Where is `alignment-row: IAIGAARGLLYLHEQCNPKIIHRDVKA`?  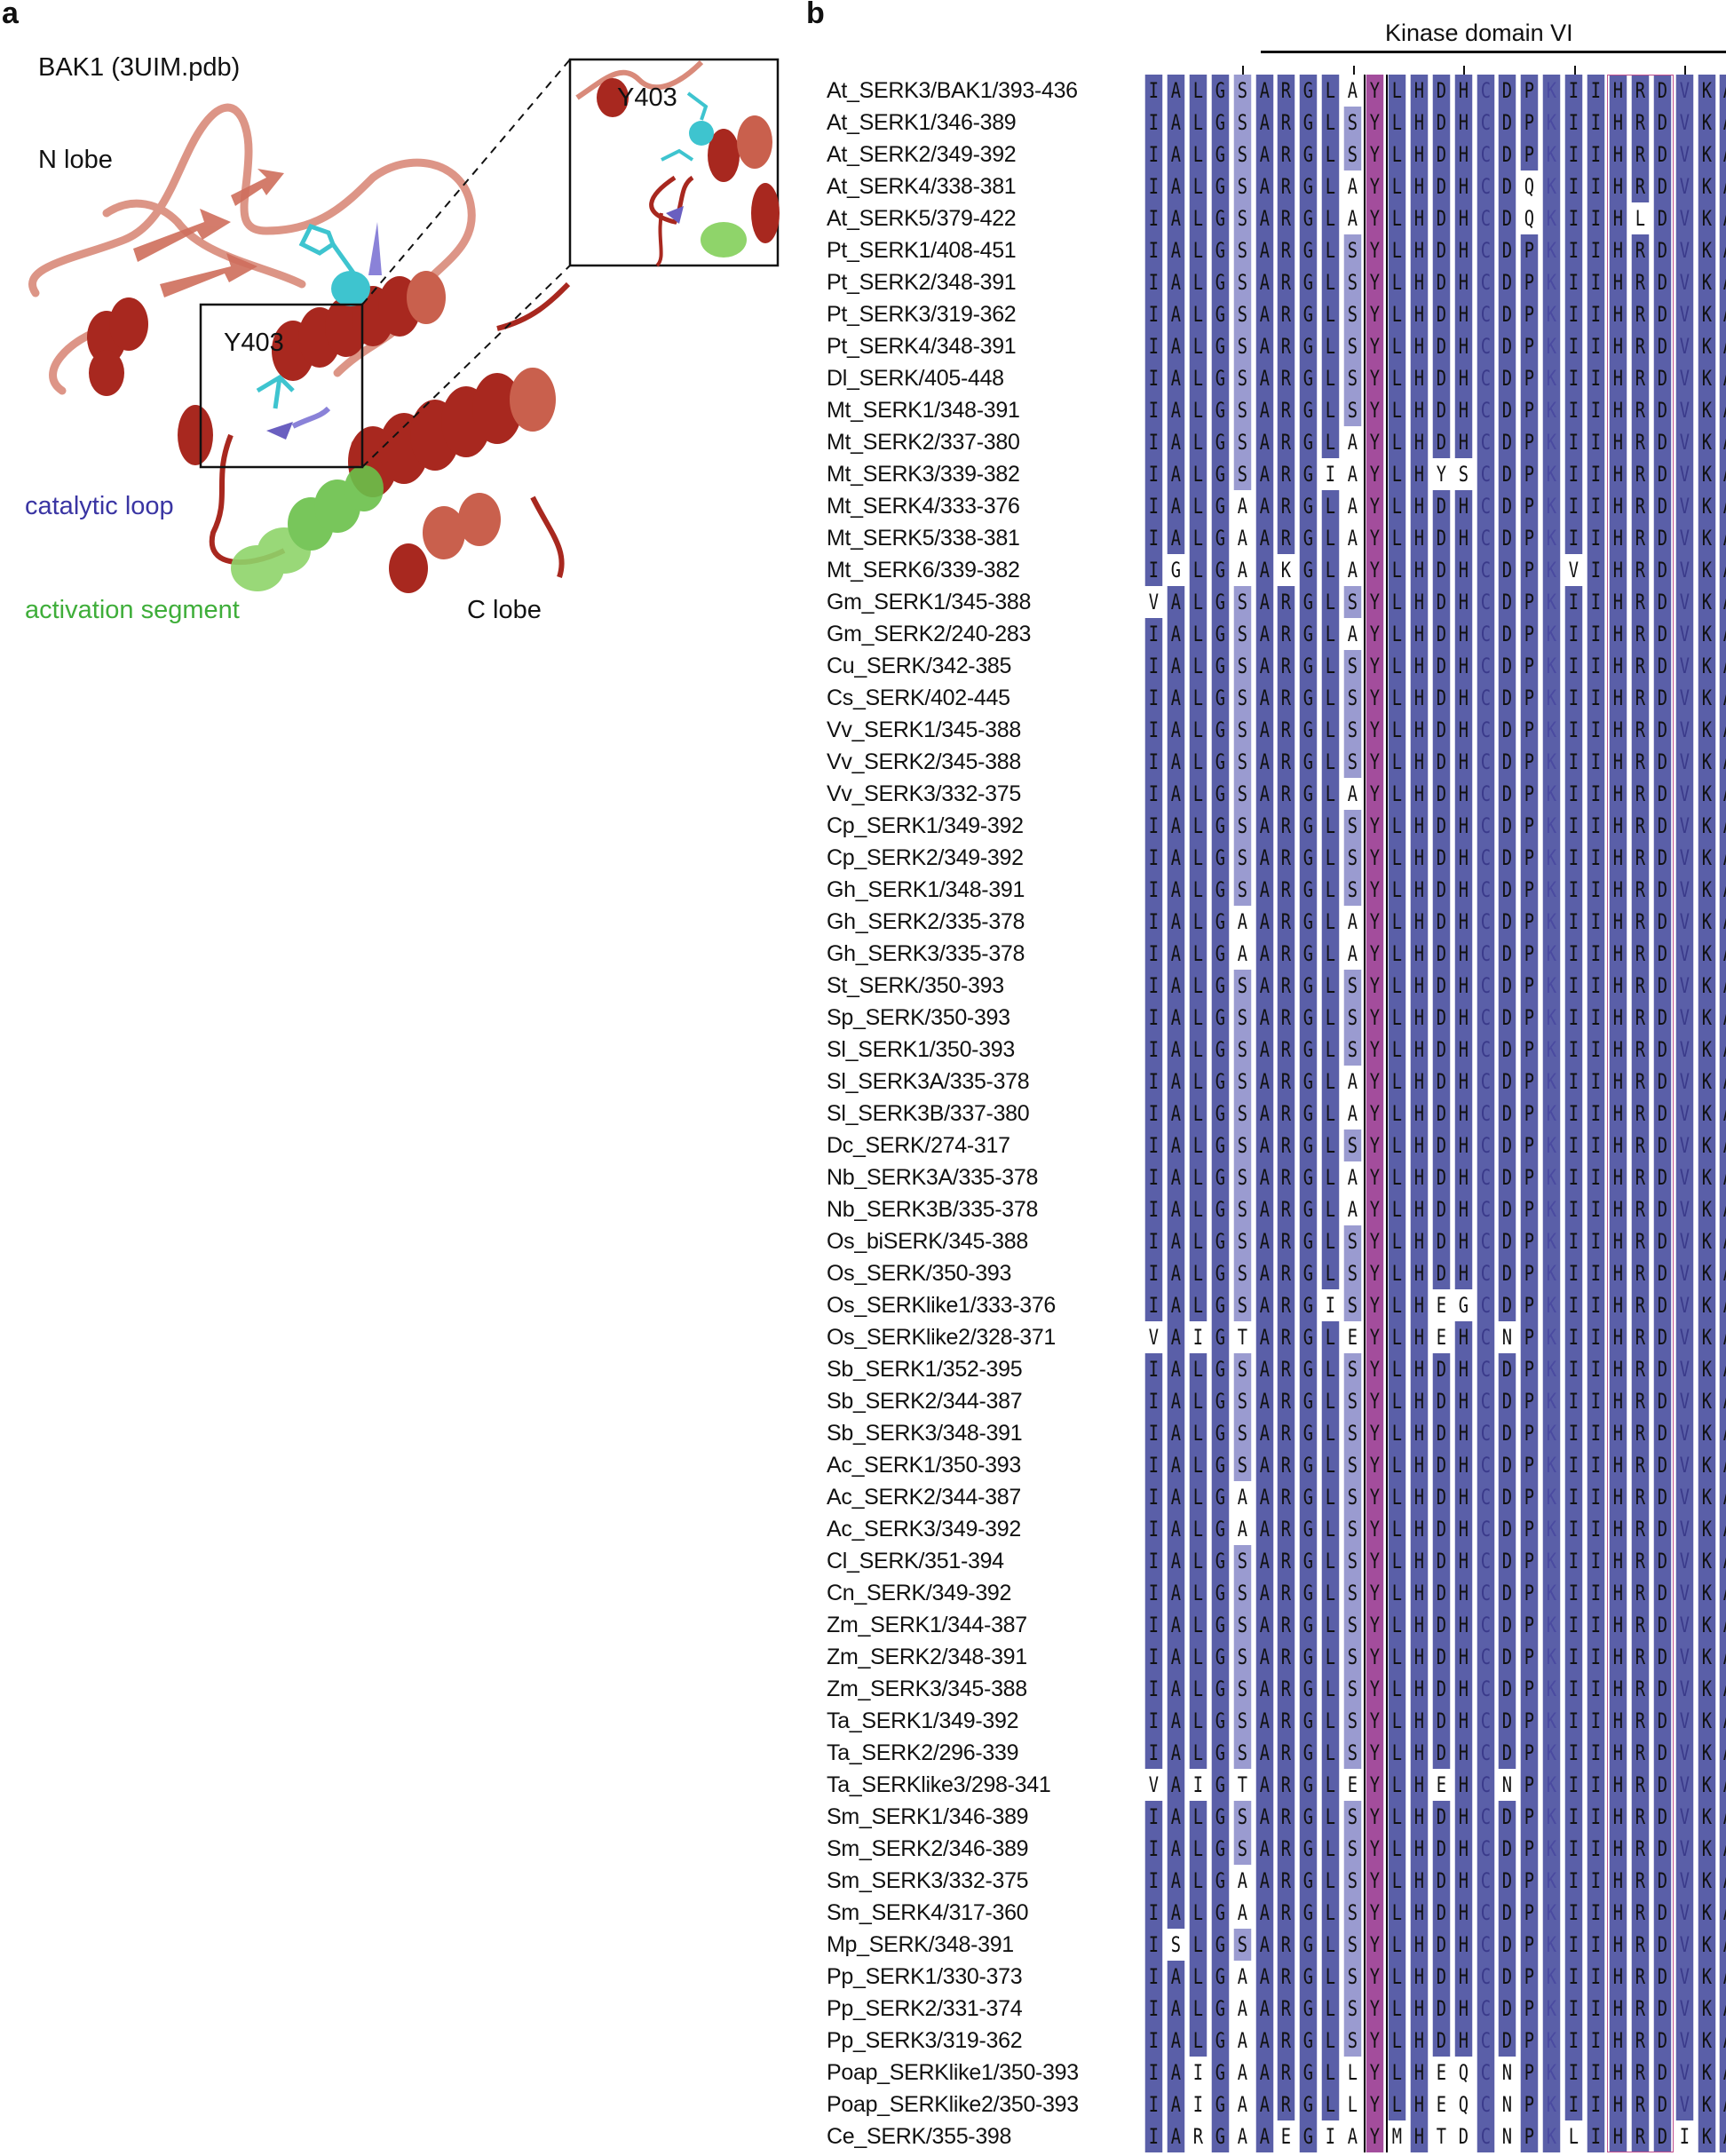 alignment-row: IAIGAARGLLYLHEQCNPKIIHRDVKA is located at coordinates (1434, 2104).